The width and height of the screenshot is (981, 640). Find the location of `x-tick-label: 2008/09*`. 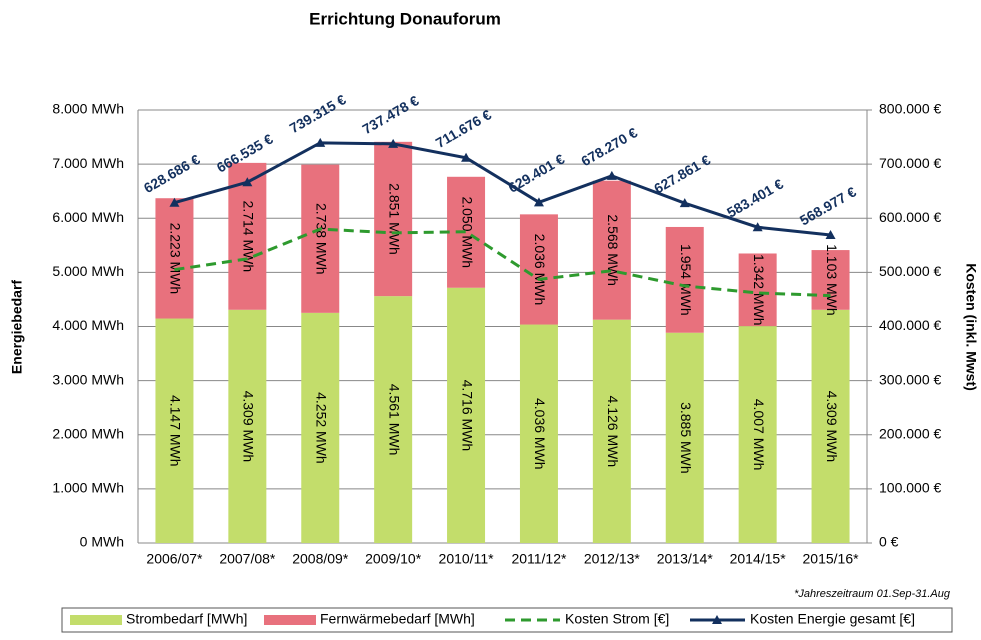

x-tick-label: 2008/09* is located at coordinates (320, 559).